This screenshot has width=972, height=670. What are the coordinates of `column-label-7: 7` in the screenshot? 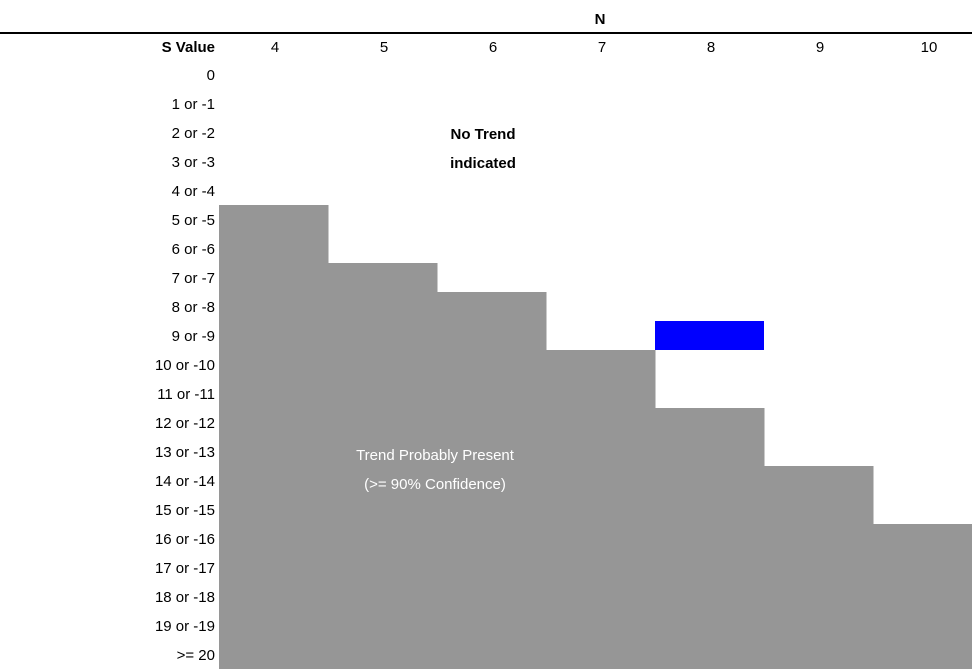 It's located at (602, 47).